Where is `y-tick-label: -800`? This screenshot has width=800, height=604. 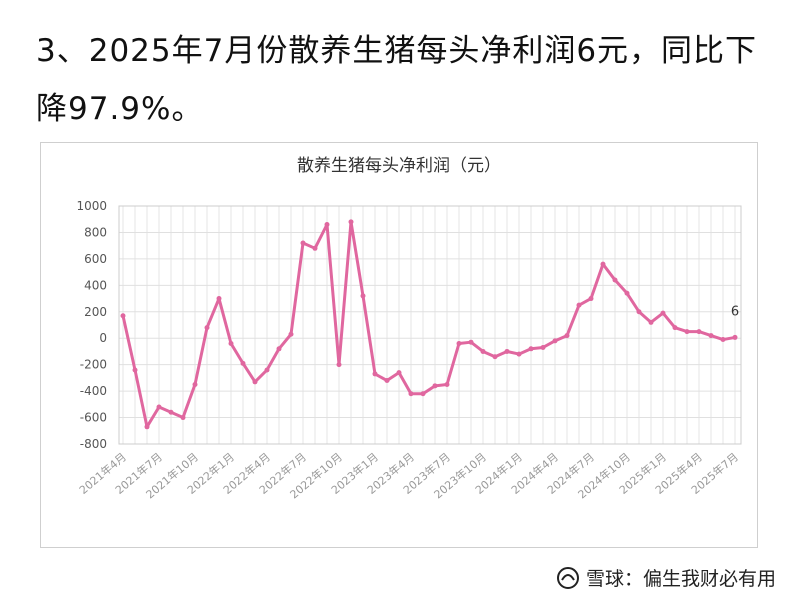
y-tick-label: -800 is located at coordinates (93, 444).